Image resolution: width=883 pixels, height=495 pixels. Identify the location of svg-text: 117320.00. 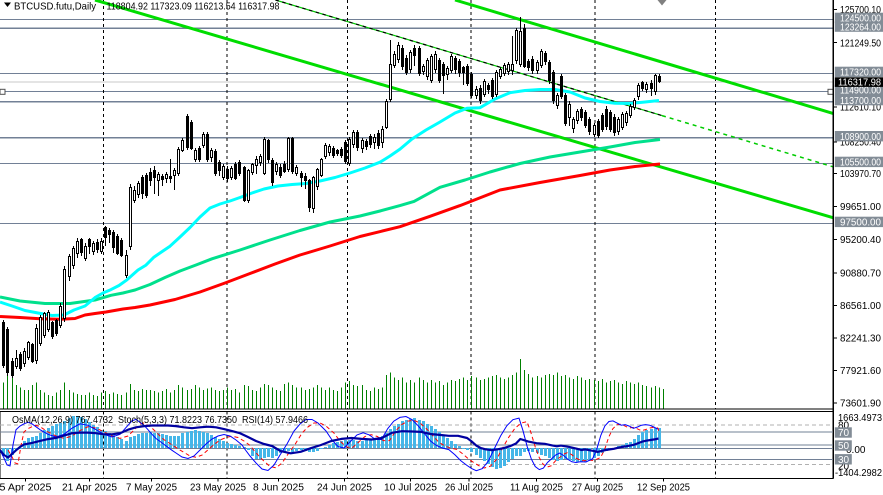
(860, 73).